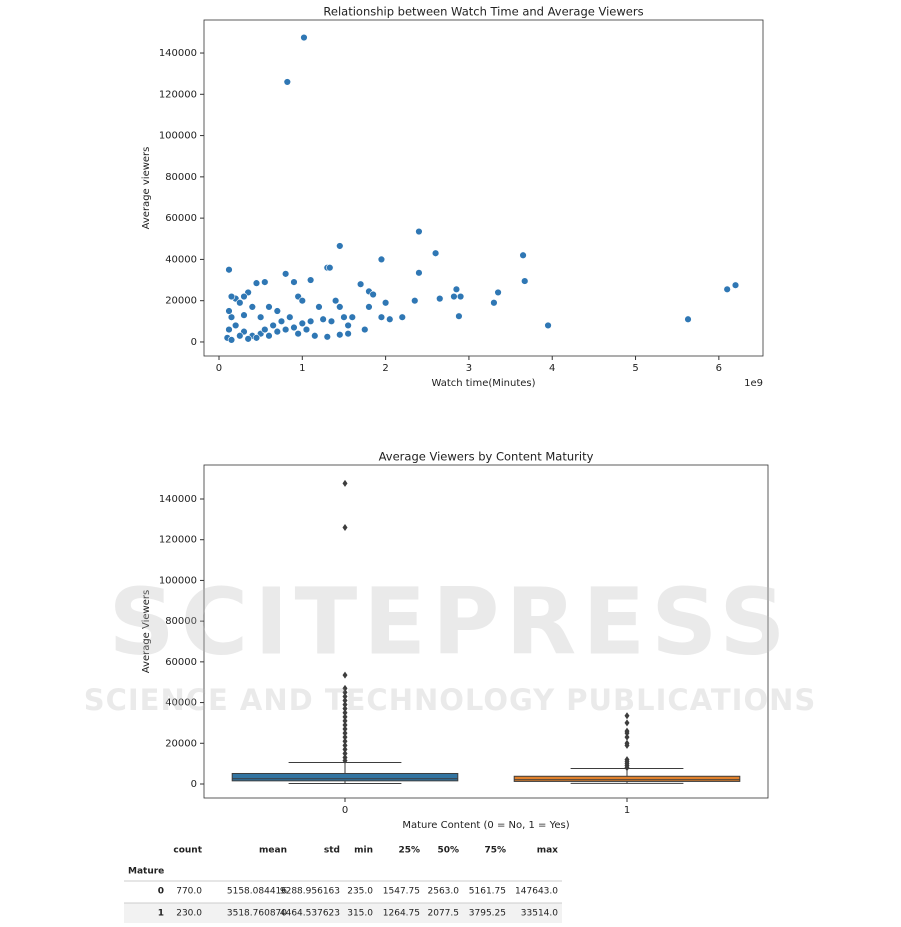 Image resolution: width=901 pixels, height=927 pixels. Describe the element at coordinates (547, 851) in the screenshot. I see `table-header: max` at that location.